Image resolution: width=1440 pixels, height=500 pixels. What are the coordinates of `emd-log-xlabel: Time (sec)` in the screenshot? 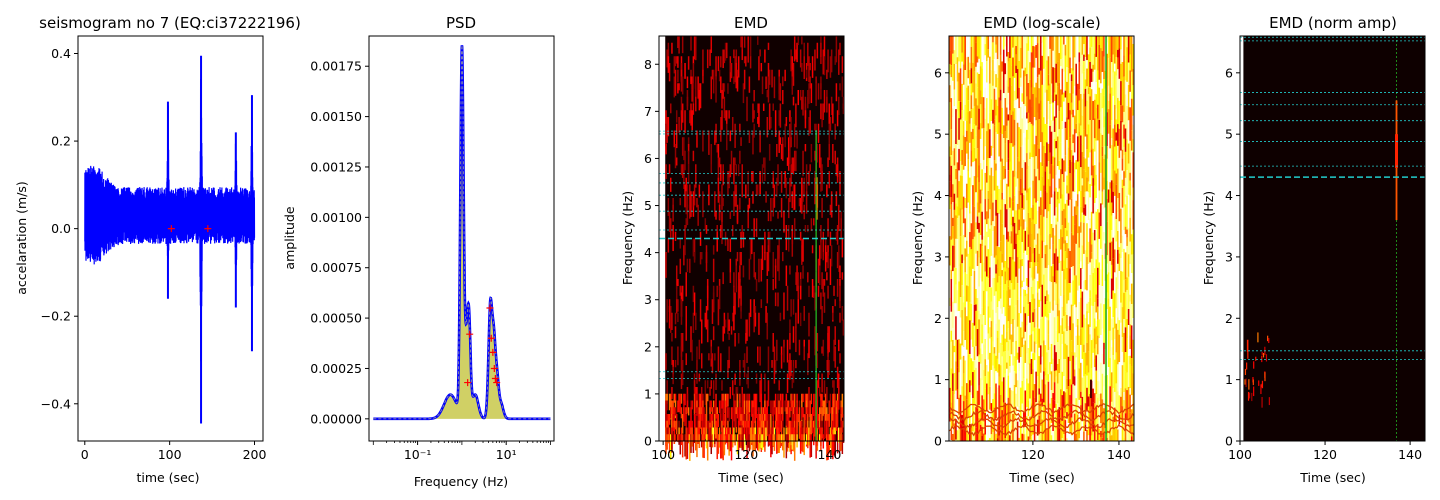 It's located at (1041, 477).